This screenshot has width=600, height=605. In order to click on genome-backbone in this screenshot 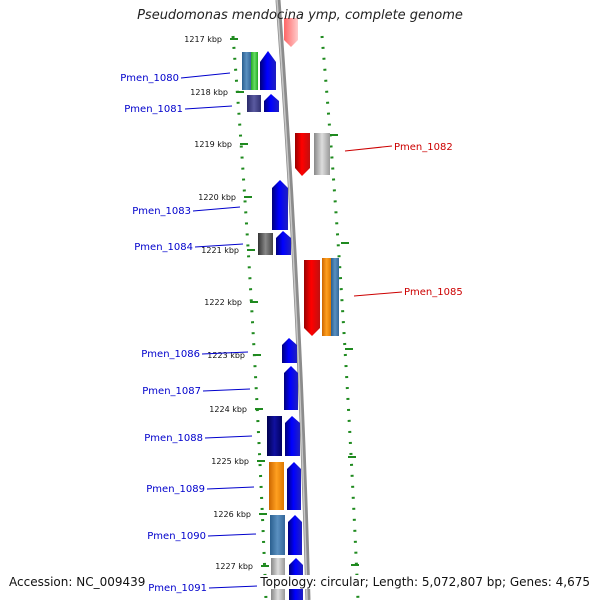, I will do `click(293, 300)`.